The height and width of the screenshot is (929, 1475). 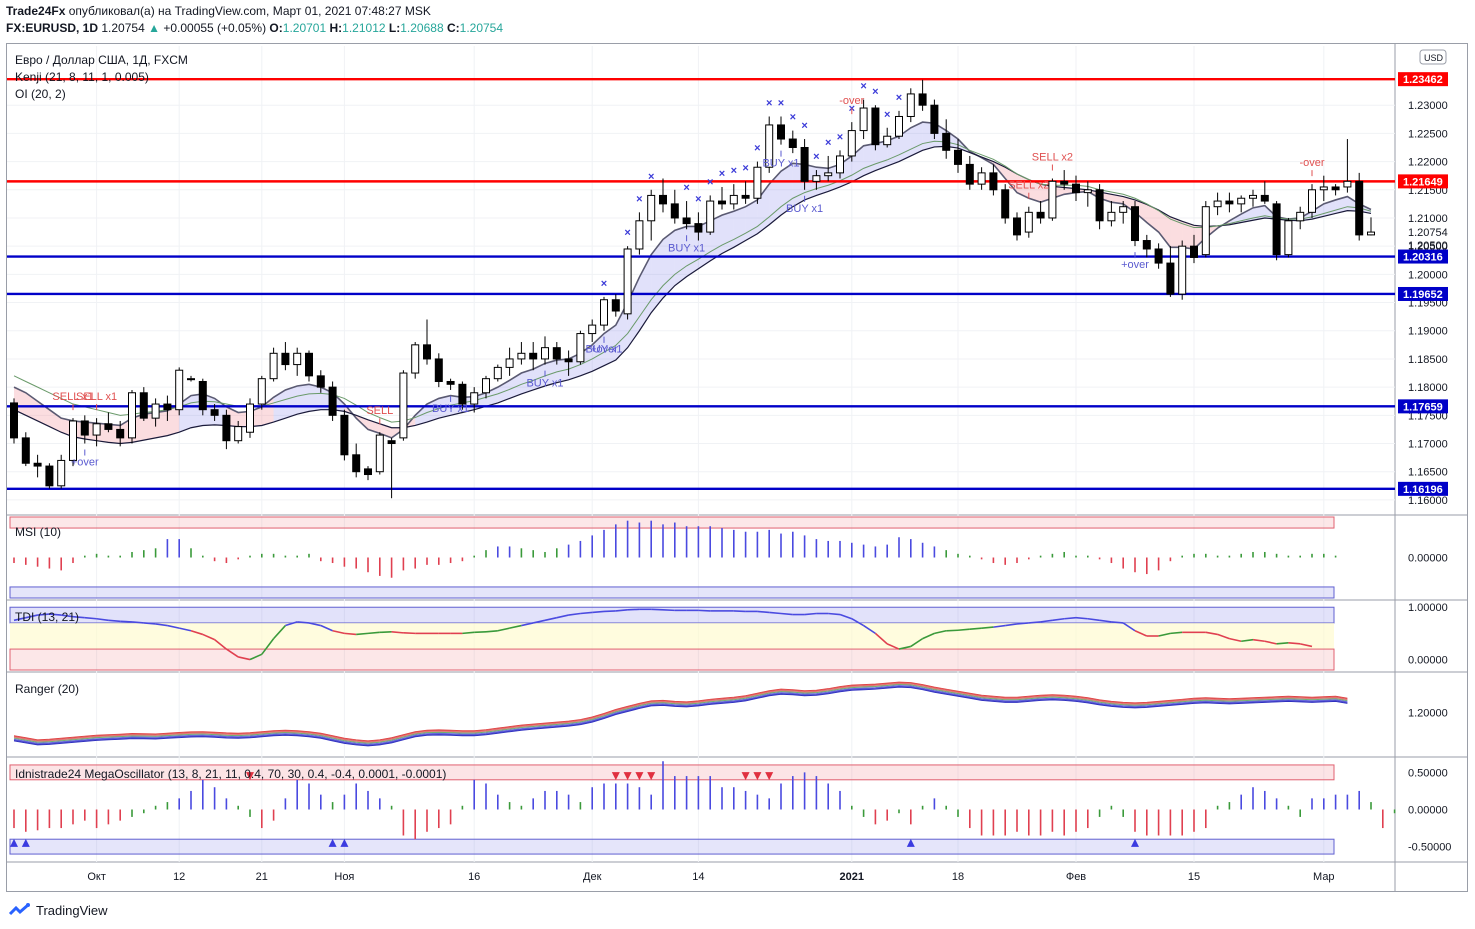 What do you see at coordinates (1428, 275) in the screenshot?
I see `price-tick-label: 1.20000` at bounding box center [1428, 275].